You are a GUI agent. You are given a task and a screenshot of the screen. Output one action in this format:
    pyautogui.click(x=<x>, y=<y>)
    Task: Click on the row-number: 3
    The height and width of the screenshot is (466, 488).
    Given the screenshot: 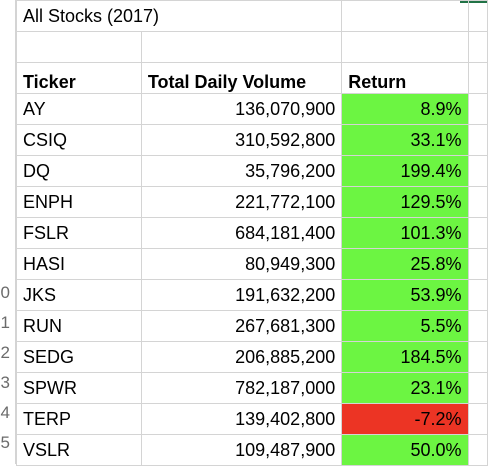 What is the action you would take?
    pyautogui.click(x=5, y=382)
    